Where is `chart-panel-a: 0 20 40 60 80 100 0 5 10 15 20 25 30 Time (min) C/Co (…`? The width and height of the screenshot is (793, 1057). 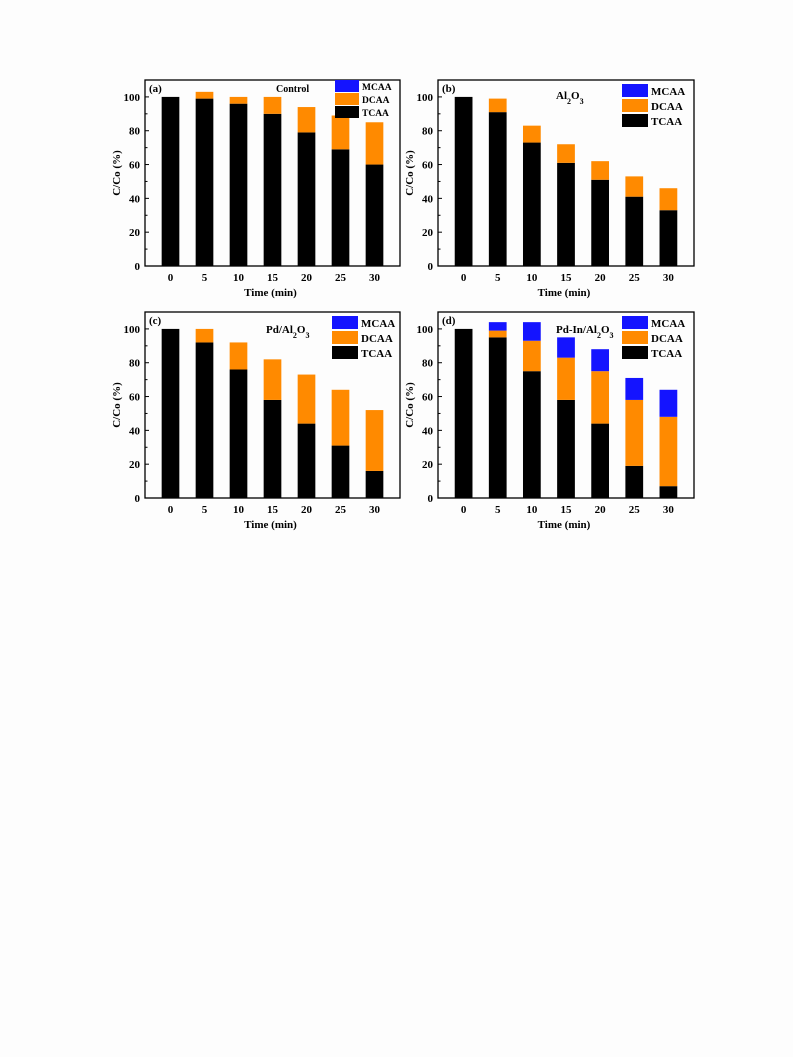 chart-panel-a: 0 20 40 60 80 100 0 5 10 15 20 25 30 Time (min) C/Co (… is located at coordinates (256, 189).